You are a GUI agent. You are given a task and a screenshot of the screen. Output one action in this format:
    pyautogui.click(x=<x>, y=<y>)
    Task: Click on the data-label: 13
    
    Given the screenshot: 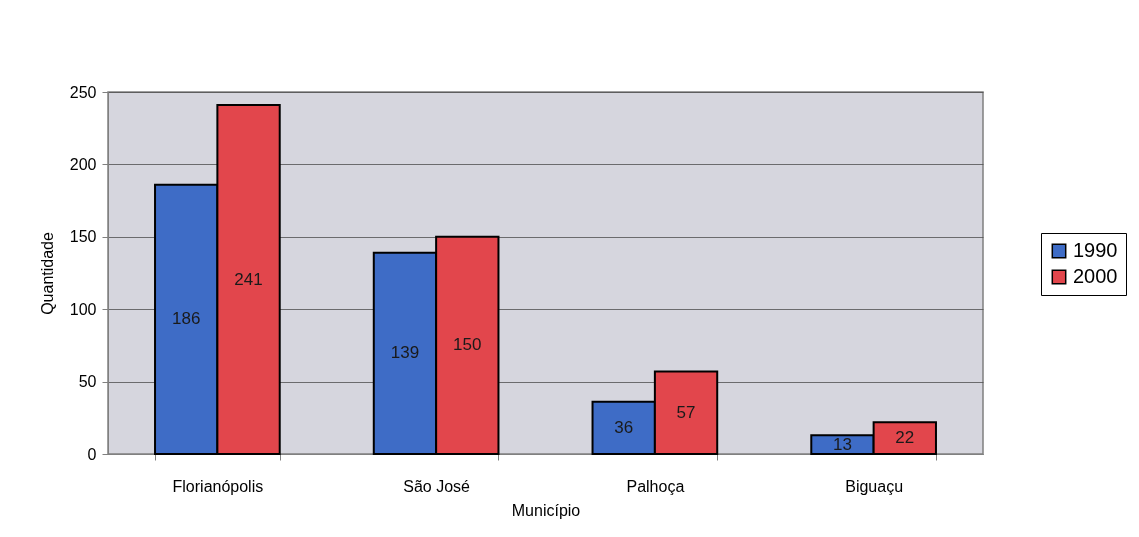 What is the action you would take?
    pyautogui.click(x=842, y=444)
    